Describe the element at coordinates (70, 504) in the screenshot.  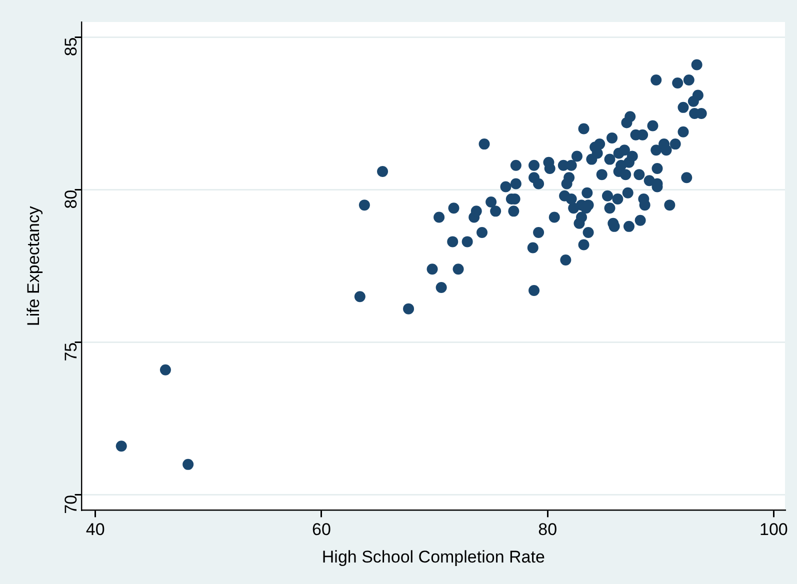
I see `y-tick-label: 70` at that location.